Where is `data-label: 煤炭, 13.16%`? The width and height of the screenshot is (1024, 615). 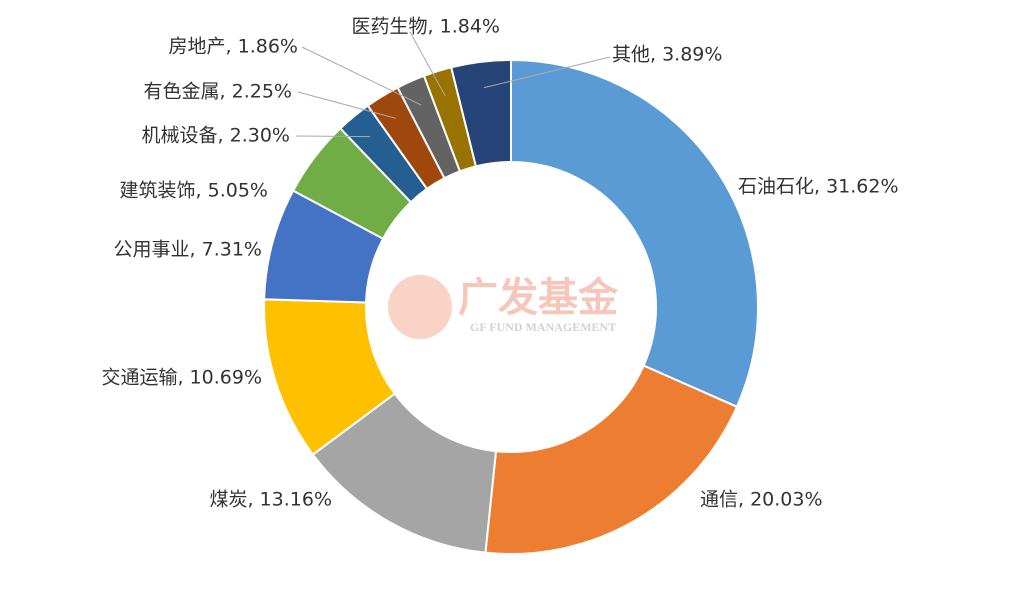
data-label: 煤炭, 13.16% is located at coordinates (270, 500).